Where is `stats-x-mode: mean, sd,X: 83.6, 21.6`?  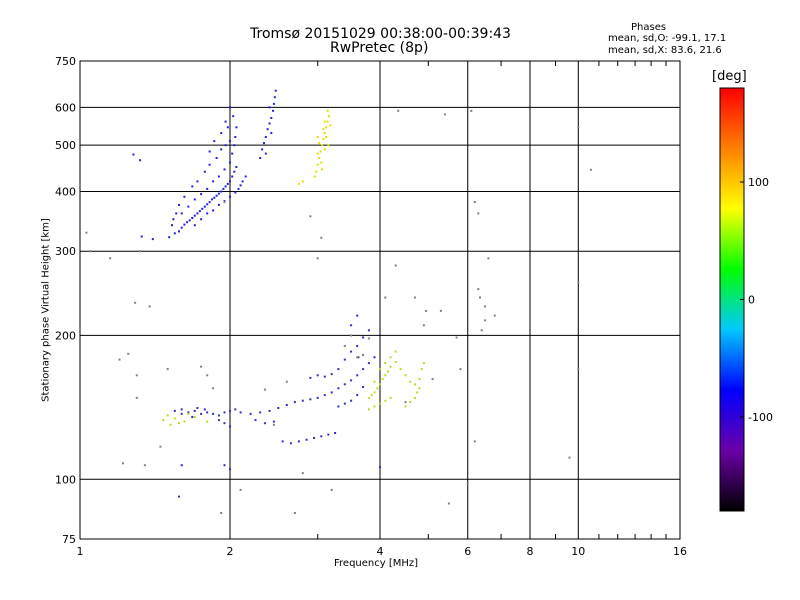
stats-x-mode: mean, sd,X: 83.6, 21.6 is located at coordinates (665, 50).